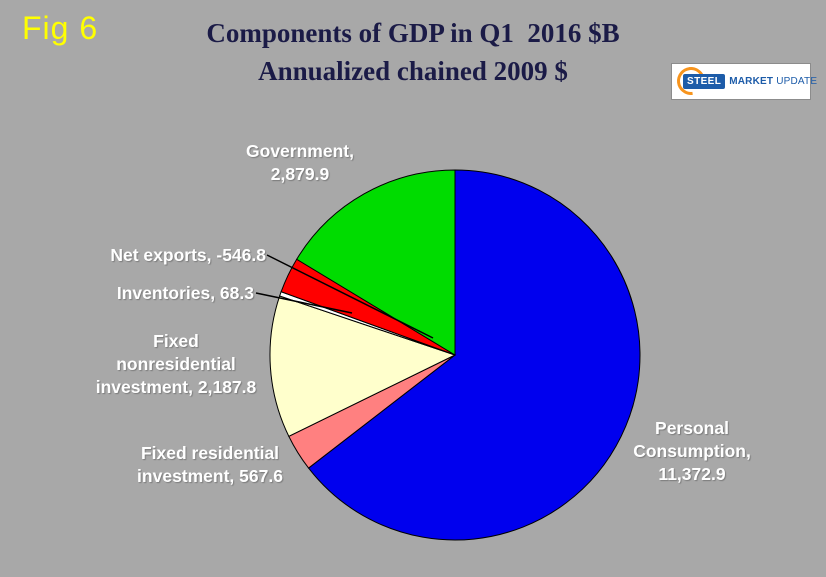  I want to click on steel-market-update-logo: STEEL MARKET UPDATE, so click(744, 81).